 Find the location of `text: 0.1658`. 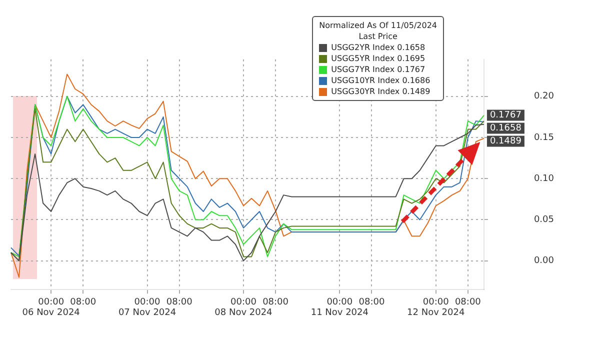

text: 0.1658 is located at coordinates (506, 129).